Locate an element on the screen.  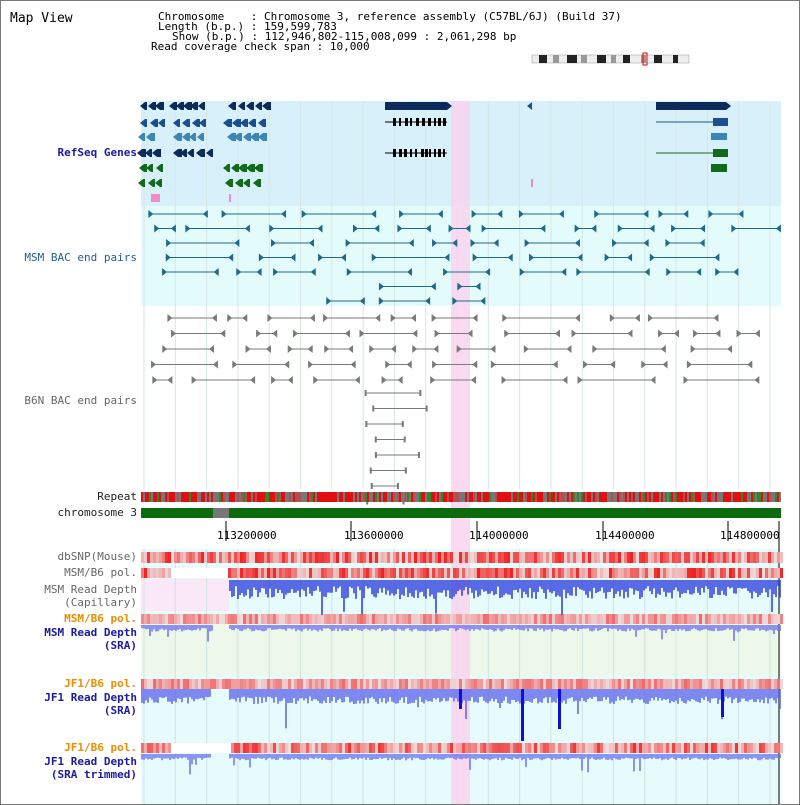
track-label-jf1-pol-1: JF1/B6 pol. is located at coordinates (100, 683).